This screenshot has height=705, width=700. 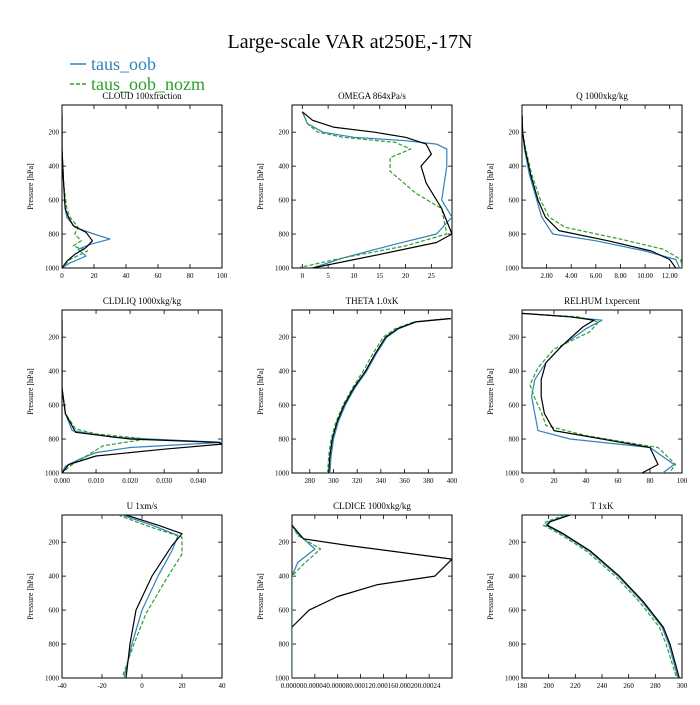 What do you see at coordinates (602, 301) in the screenshot?
I see `panel-title: RELHUM 1xpercent` at bounding box center [602, 301].